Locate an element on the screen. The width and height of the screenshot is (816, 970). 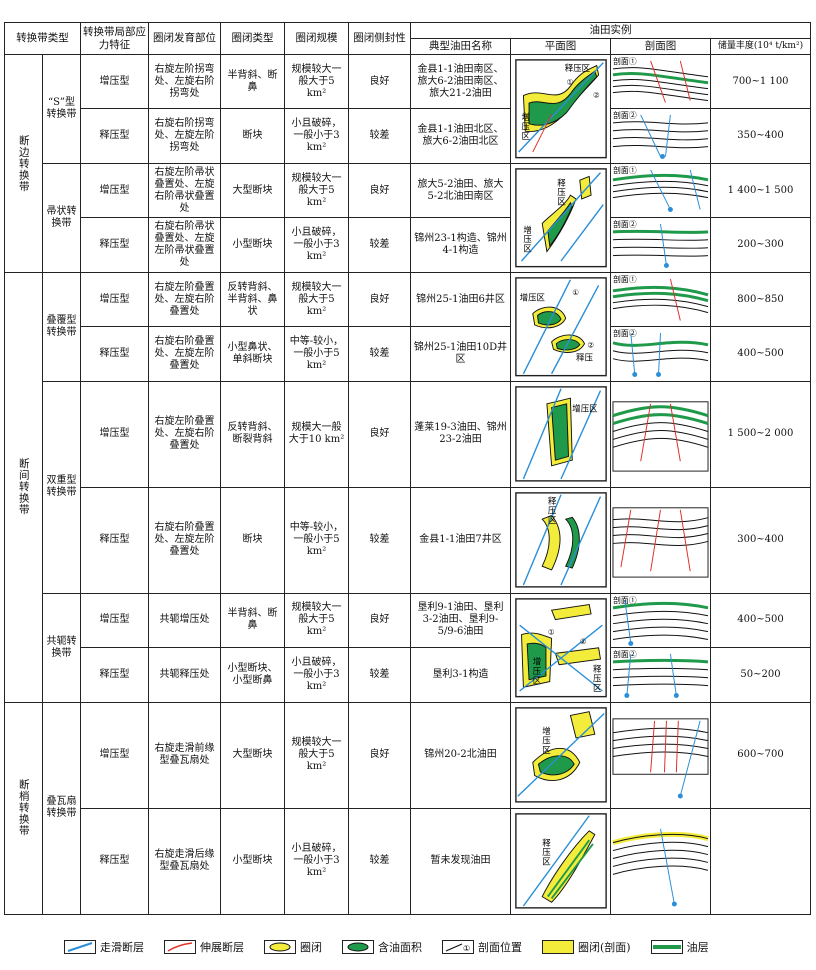
section-1-yoke: 剖面① is located at coordinates (660, 620).